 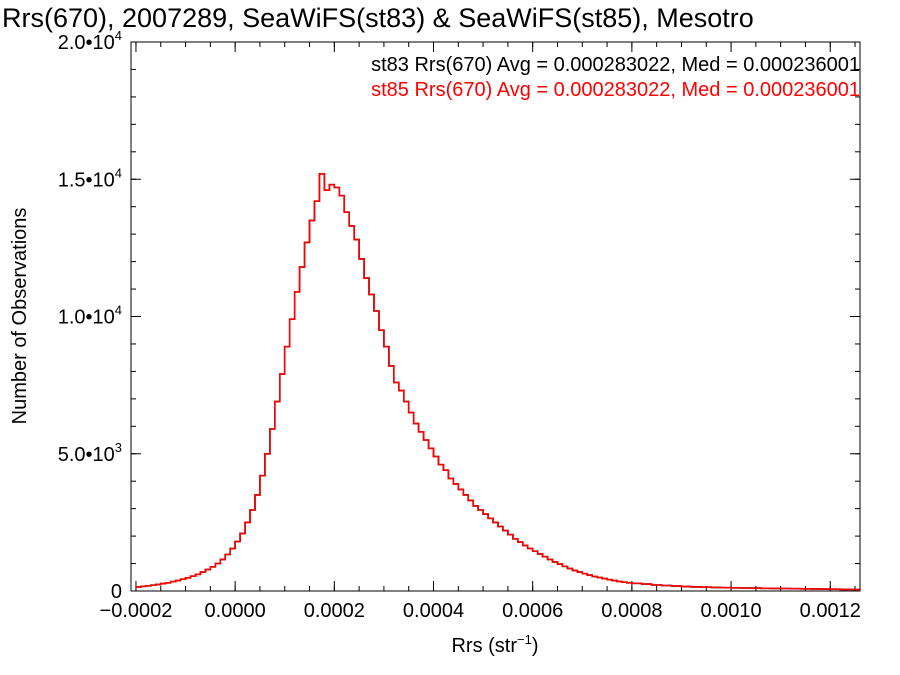 What do you see at coordinates (116, 592) in the screenshot?
I see `y-tick-label: 0` at bounding box center [116, 592].